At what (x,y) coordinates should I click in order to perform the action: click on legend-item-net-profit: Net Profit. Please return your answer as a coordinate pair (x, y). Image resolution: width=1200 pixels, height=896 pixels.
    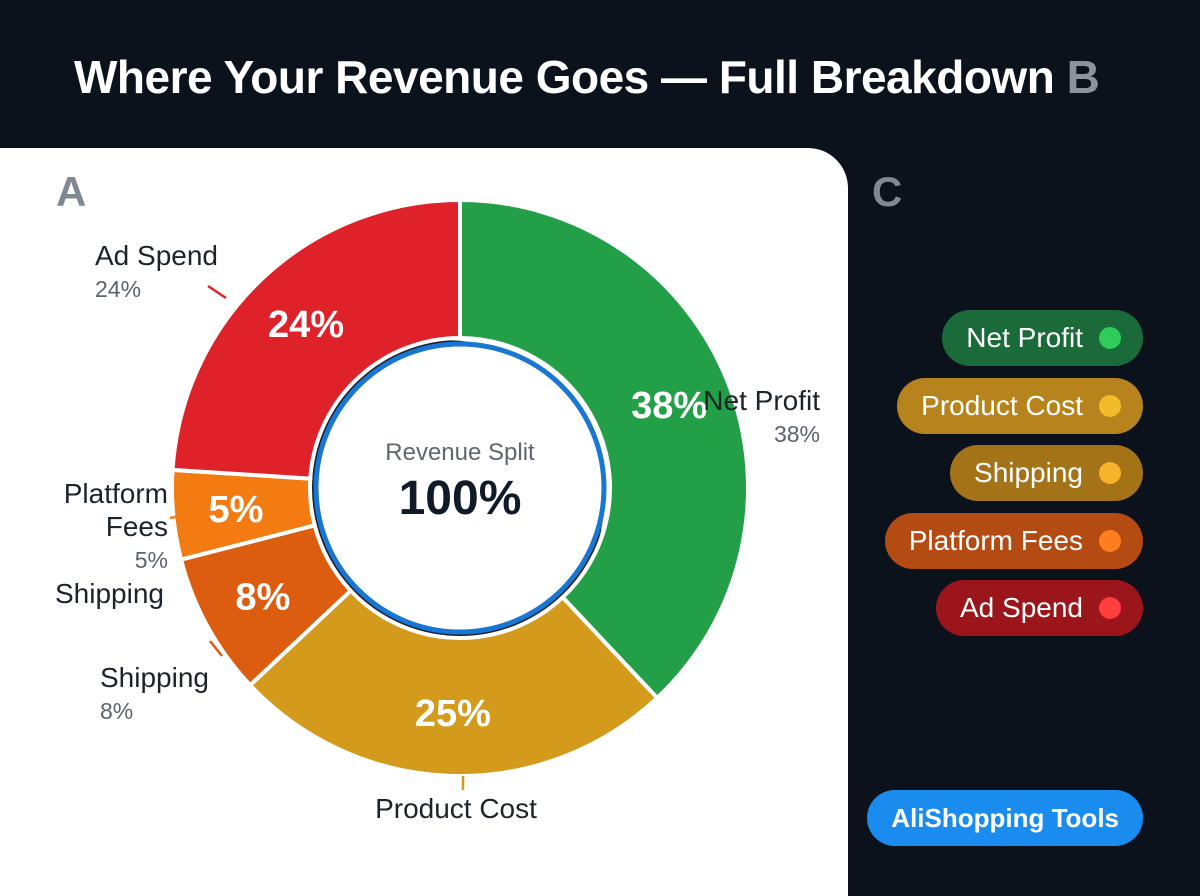
    Looking at the image, I should click on (1042, 338).